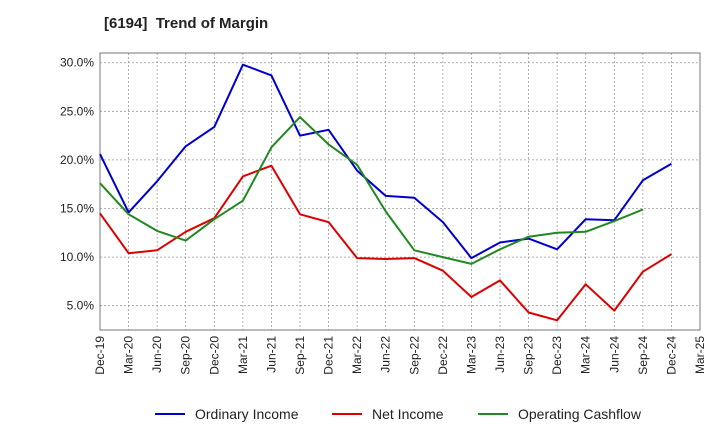 The image size is (720, 440). Describe the element at coordinates (300, 355) in the screenshot. I see `x-tick-label: Sep-21` at that location.